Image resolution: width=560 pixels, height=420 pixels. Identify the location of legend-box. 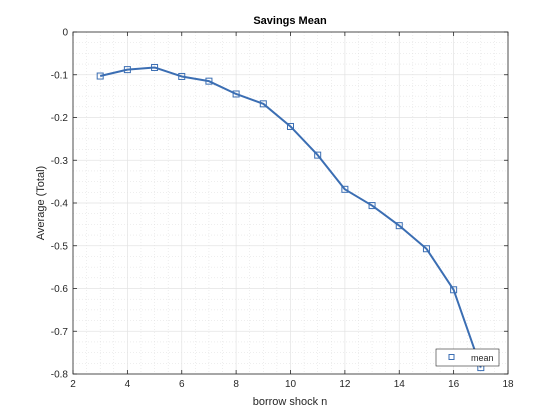
(467, 357).